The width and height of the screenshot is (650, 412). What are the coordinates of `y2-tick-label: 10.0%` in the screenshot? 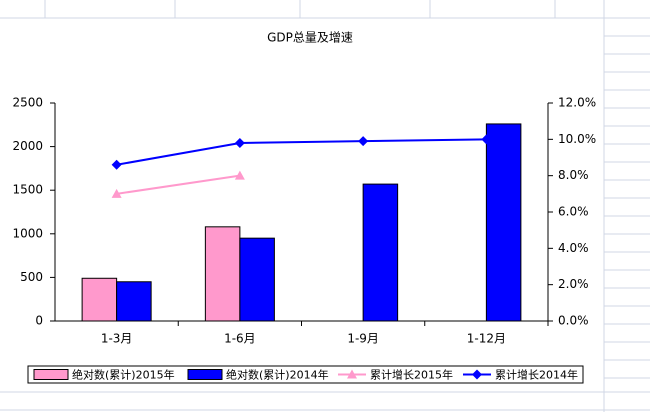 It's located at (577, 139).